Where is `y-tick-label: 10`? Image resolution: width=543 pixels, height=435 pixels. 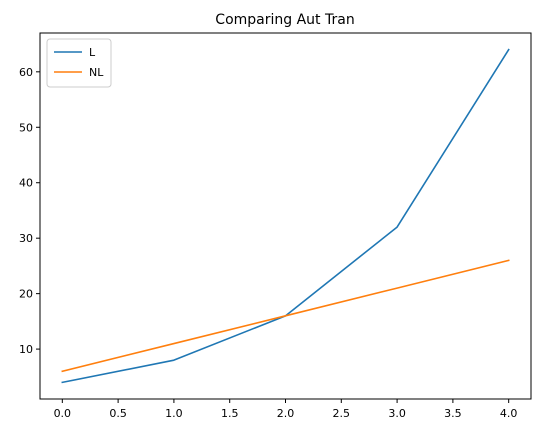
y-tick-label: 10 is located at coordinates (26, 349).